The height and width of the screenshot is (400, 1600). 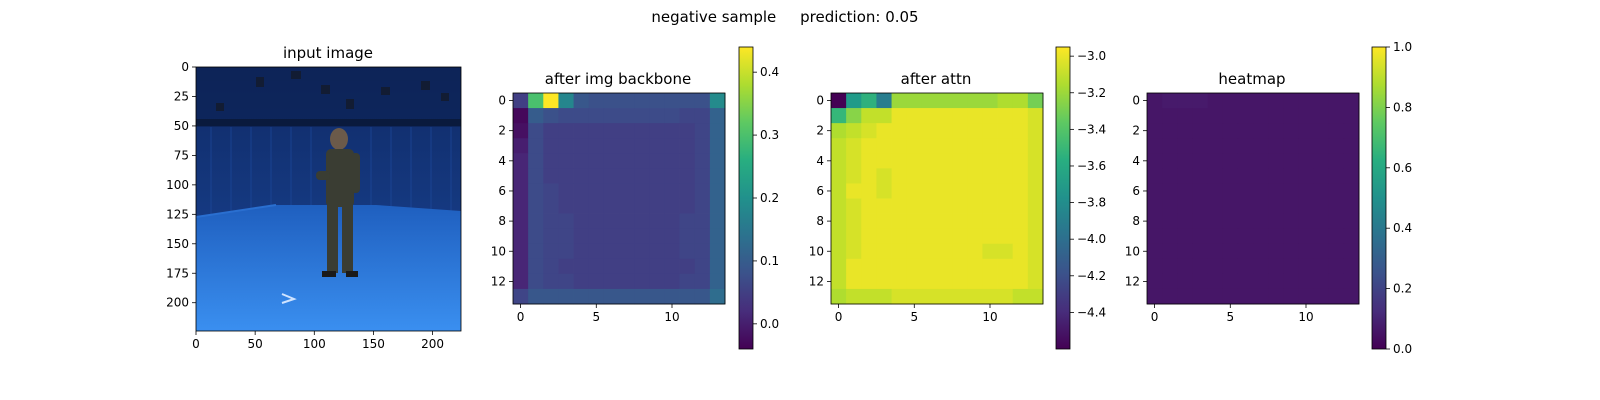 What do you see at coordinates (1136, 161) in the screenshot?
I see `y-tick-label: 4` at bounding box center [1136, 161].